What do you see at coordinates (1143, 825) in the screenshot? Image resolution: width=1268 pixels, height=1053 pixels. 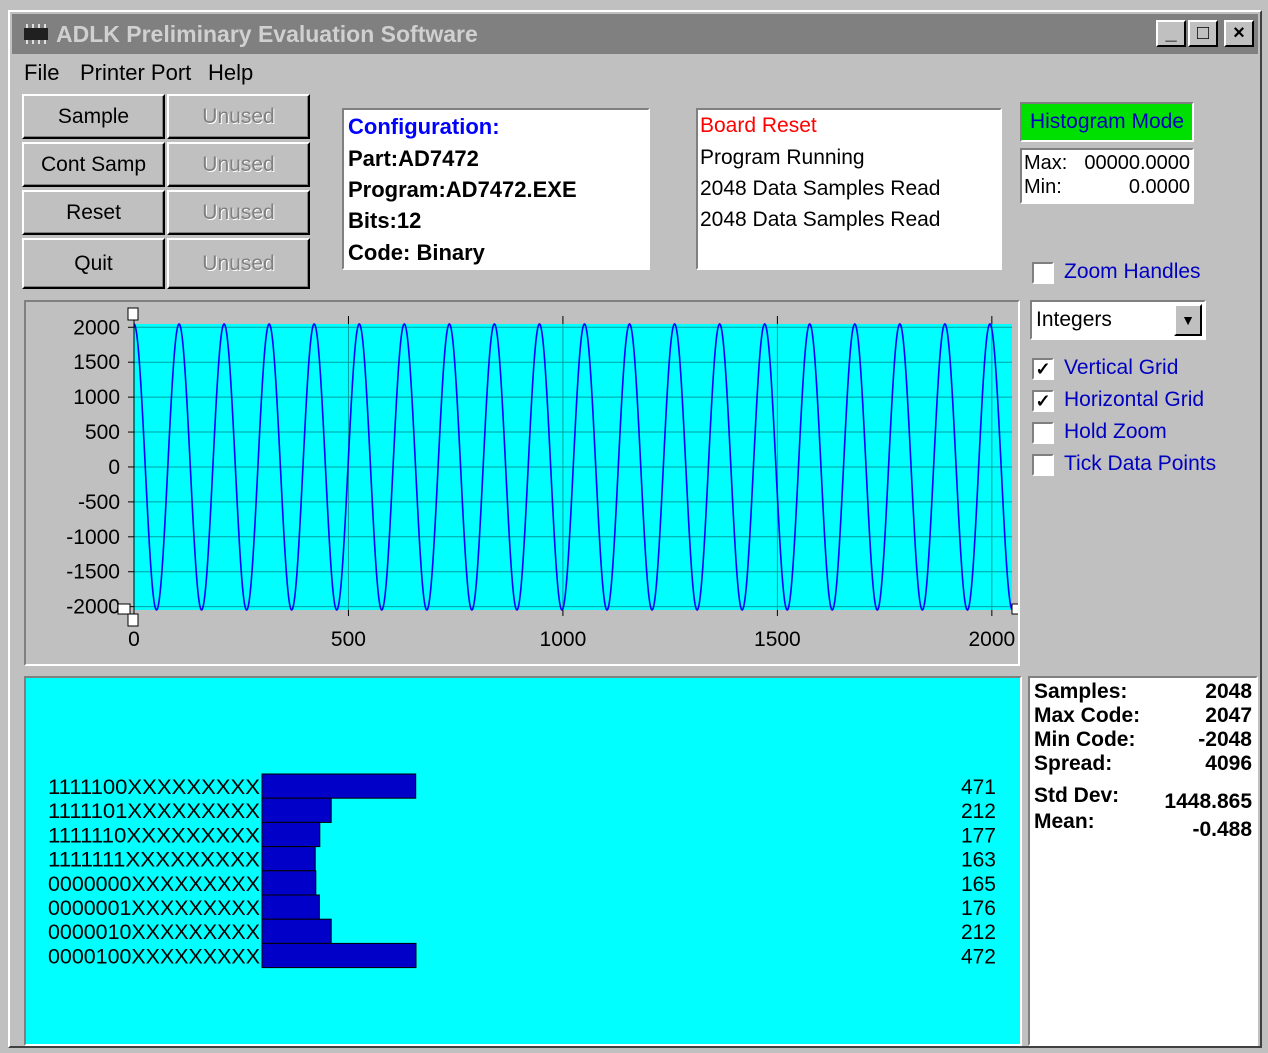 I see `stat-mean: Mean: -0.488` at bounding box center [1143, 825].